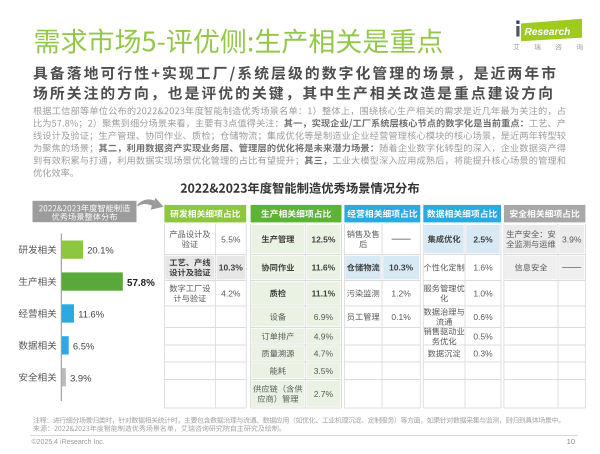 This screenshot has width=600, height=454. Describe the element at coordinates (231, 239) in the screenshot. I see `svg-text: 5.5%` at that location.